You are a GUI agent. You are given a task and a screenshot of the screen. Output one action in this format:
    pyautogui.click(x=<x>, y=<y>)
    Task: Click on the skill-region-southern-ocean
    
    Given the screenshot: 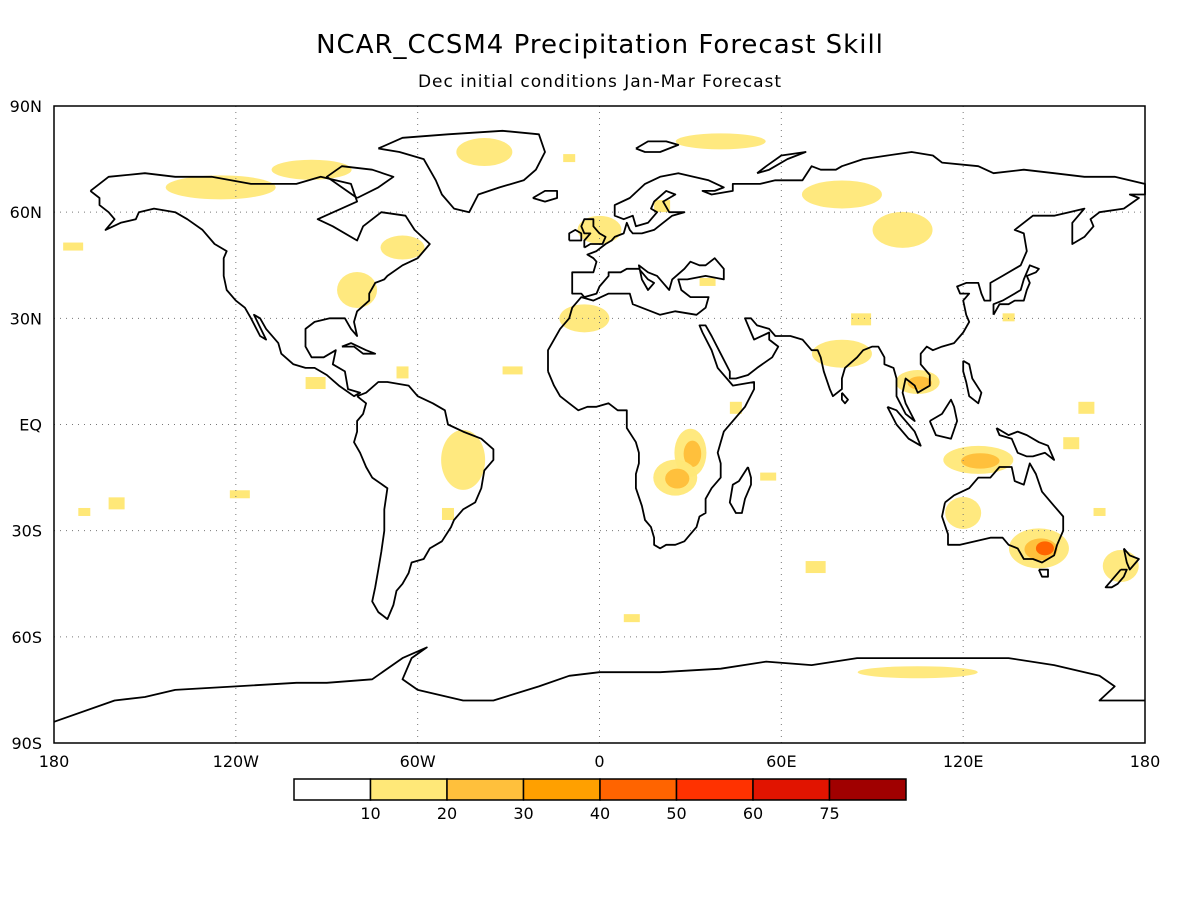 What is the action you would take?
    pyautogui.click(x=917, y=672)
    